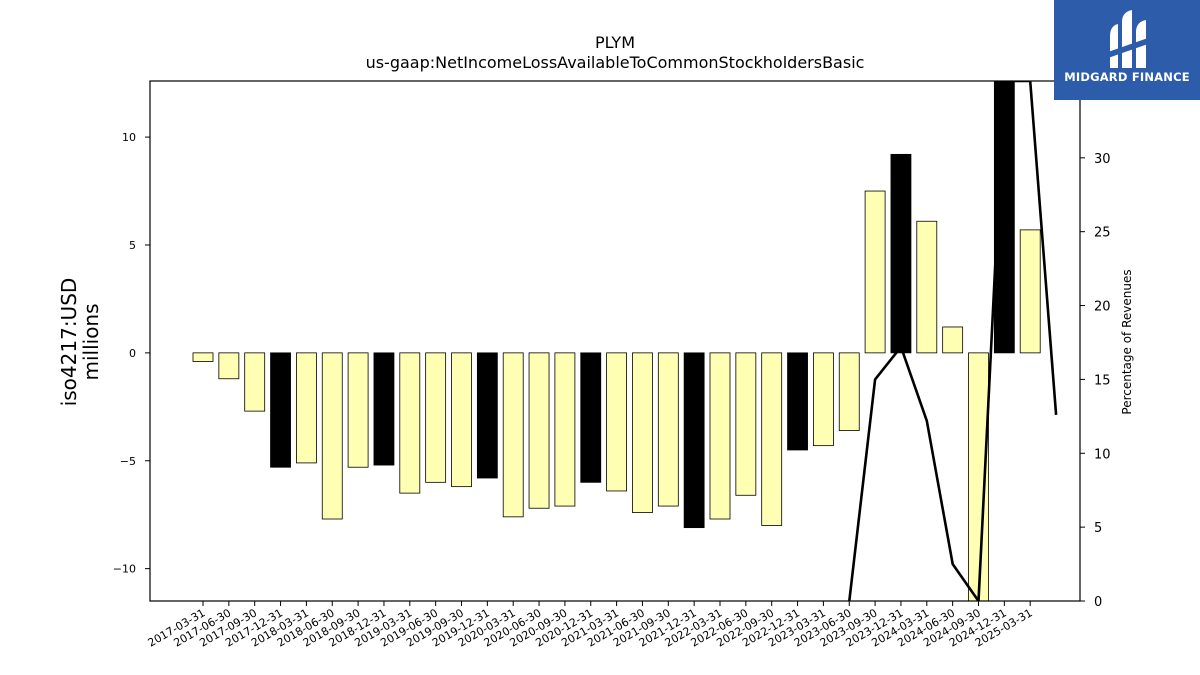 This screenshot has width=1200, height=675. What do you see at coordinates (1128, 39) in the screenshot?
I see `midgard-finance-logo-icon` at bounding box center [1128, 39].